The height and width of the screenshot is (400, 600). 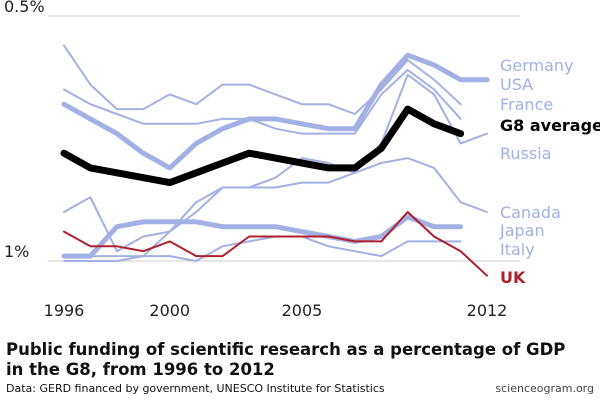 I want to click on y-tick-label: 1%, so click(x=16, y=251).